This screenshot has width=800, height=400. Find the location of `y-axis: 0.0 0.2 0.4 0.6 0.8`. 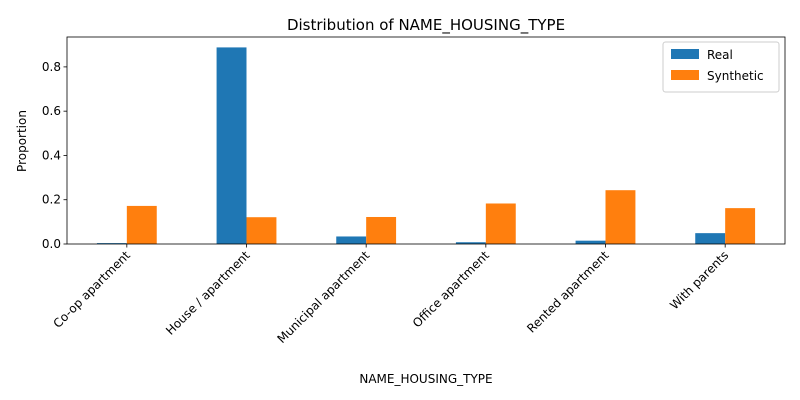

y-axis: 0.0 0.2 0.4 0.6 0.8 is located at coordinates (54, 155).